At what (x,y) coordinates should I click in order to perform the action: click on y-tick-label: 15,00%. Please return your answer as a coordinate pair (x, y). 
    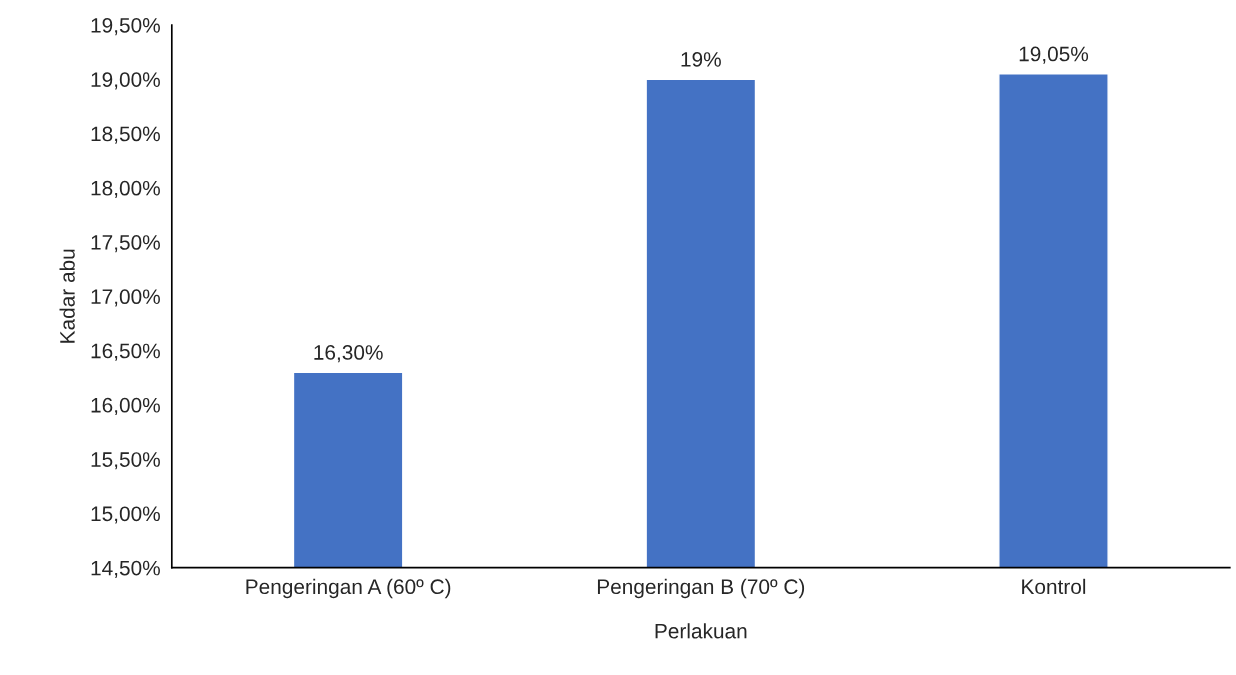
    Looking at the image, I should click on (125, 515).